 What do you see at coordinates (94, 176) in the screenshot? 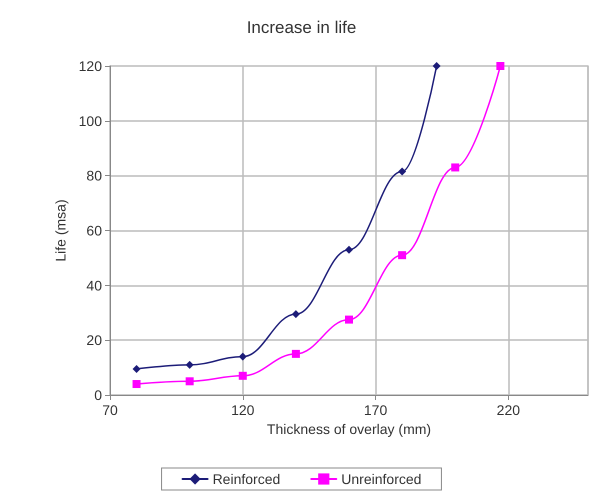
I see `y-tick-label: 80` at bounding box center [94, 176].